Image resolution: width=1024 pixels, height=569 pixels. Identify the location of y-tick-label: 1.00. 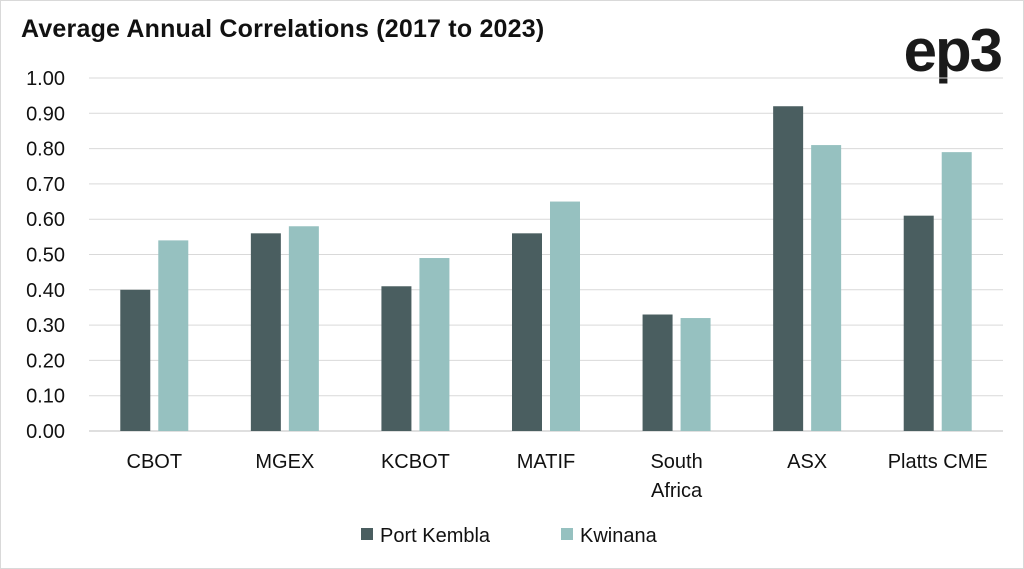
(45, 79).